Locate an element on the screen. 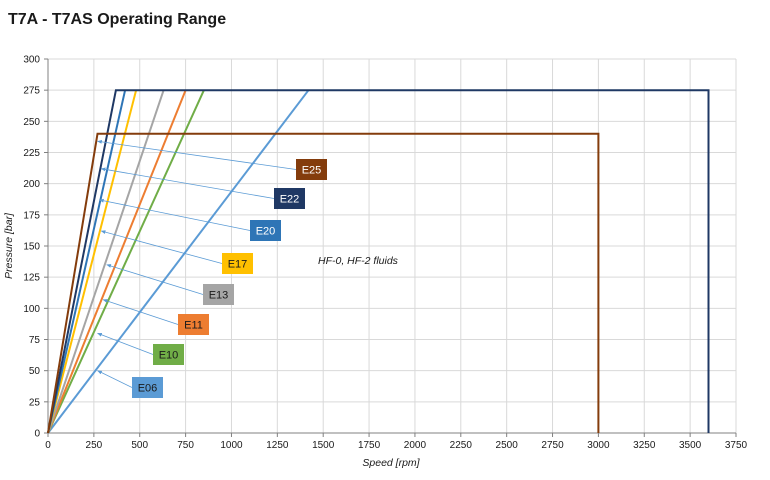  y-tick-label: 25 is located at coordinates (35, 402).